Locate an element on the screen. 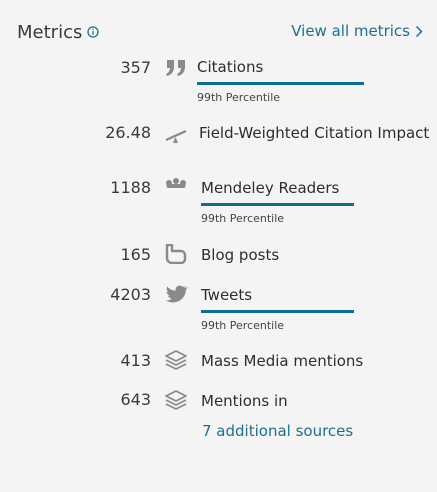 The width and height of the screenshot is (437, 492). metric-label: Blog posts is located at coordinates (240, 255).